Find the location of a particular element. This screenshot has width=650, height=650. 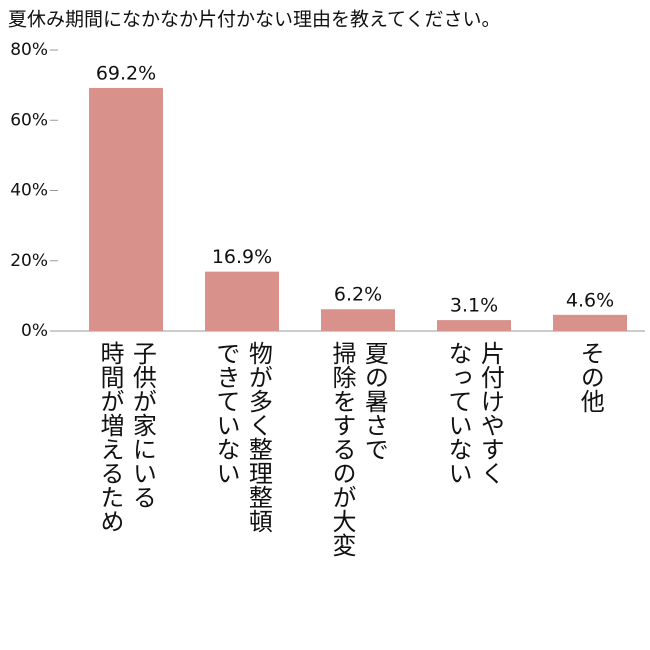

x-tick-label: 片付けやすく なっていない is located at coordinates (474, 413).